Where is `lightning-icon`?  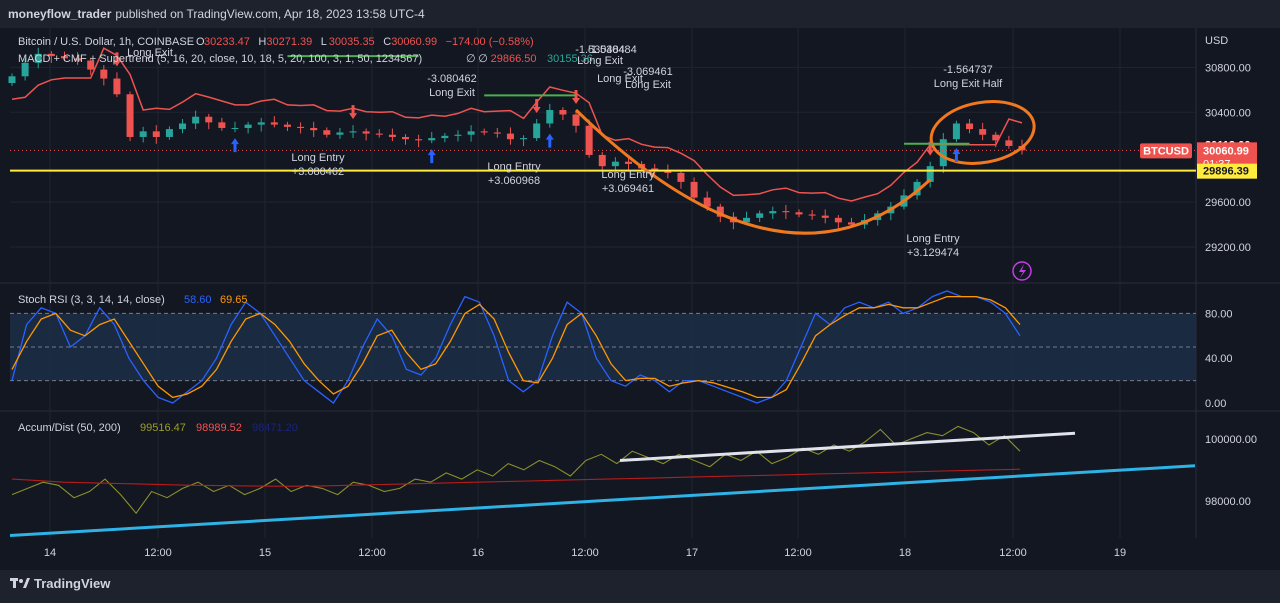 lightning-icon is located at coordinates (1022, 271).